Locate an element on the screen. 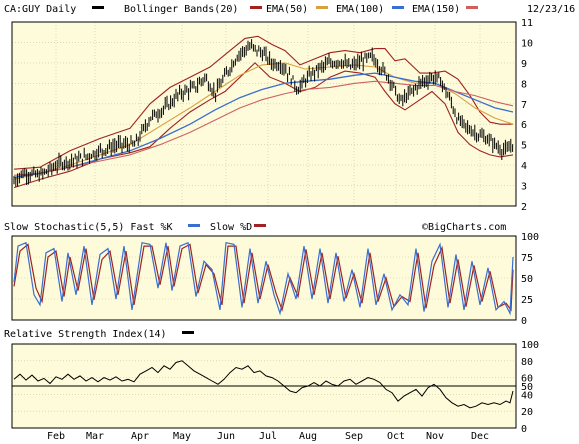 The width and height of the screenshot is (579, 444). legend-bollinger: Bollinger Bands(20) is located at coordinates (181, 9).